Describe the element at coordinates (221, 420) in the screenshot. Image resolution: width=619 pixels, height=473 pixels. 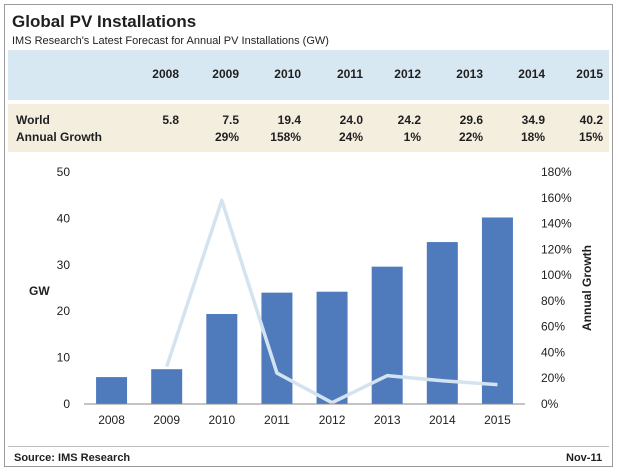
I see `x-tick-label: 2010` at that location.